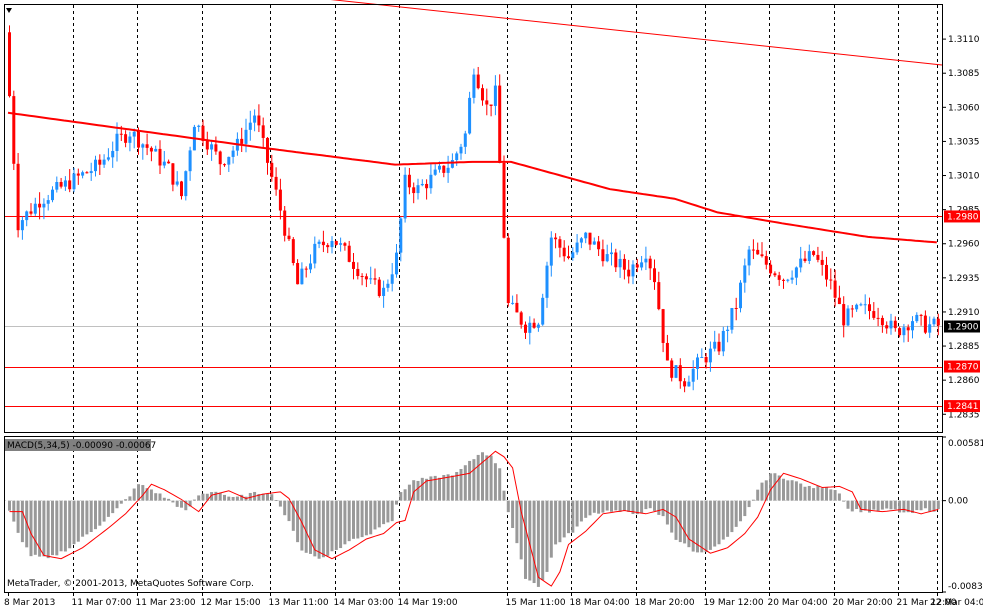  I want to click on x-tick-label: 19 Mar 12:00, so click(734, 603).